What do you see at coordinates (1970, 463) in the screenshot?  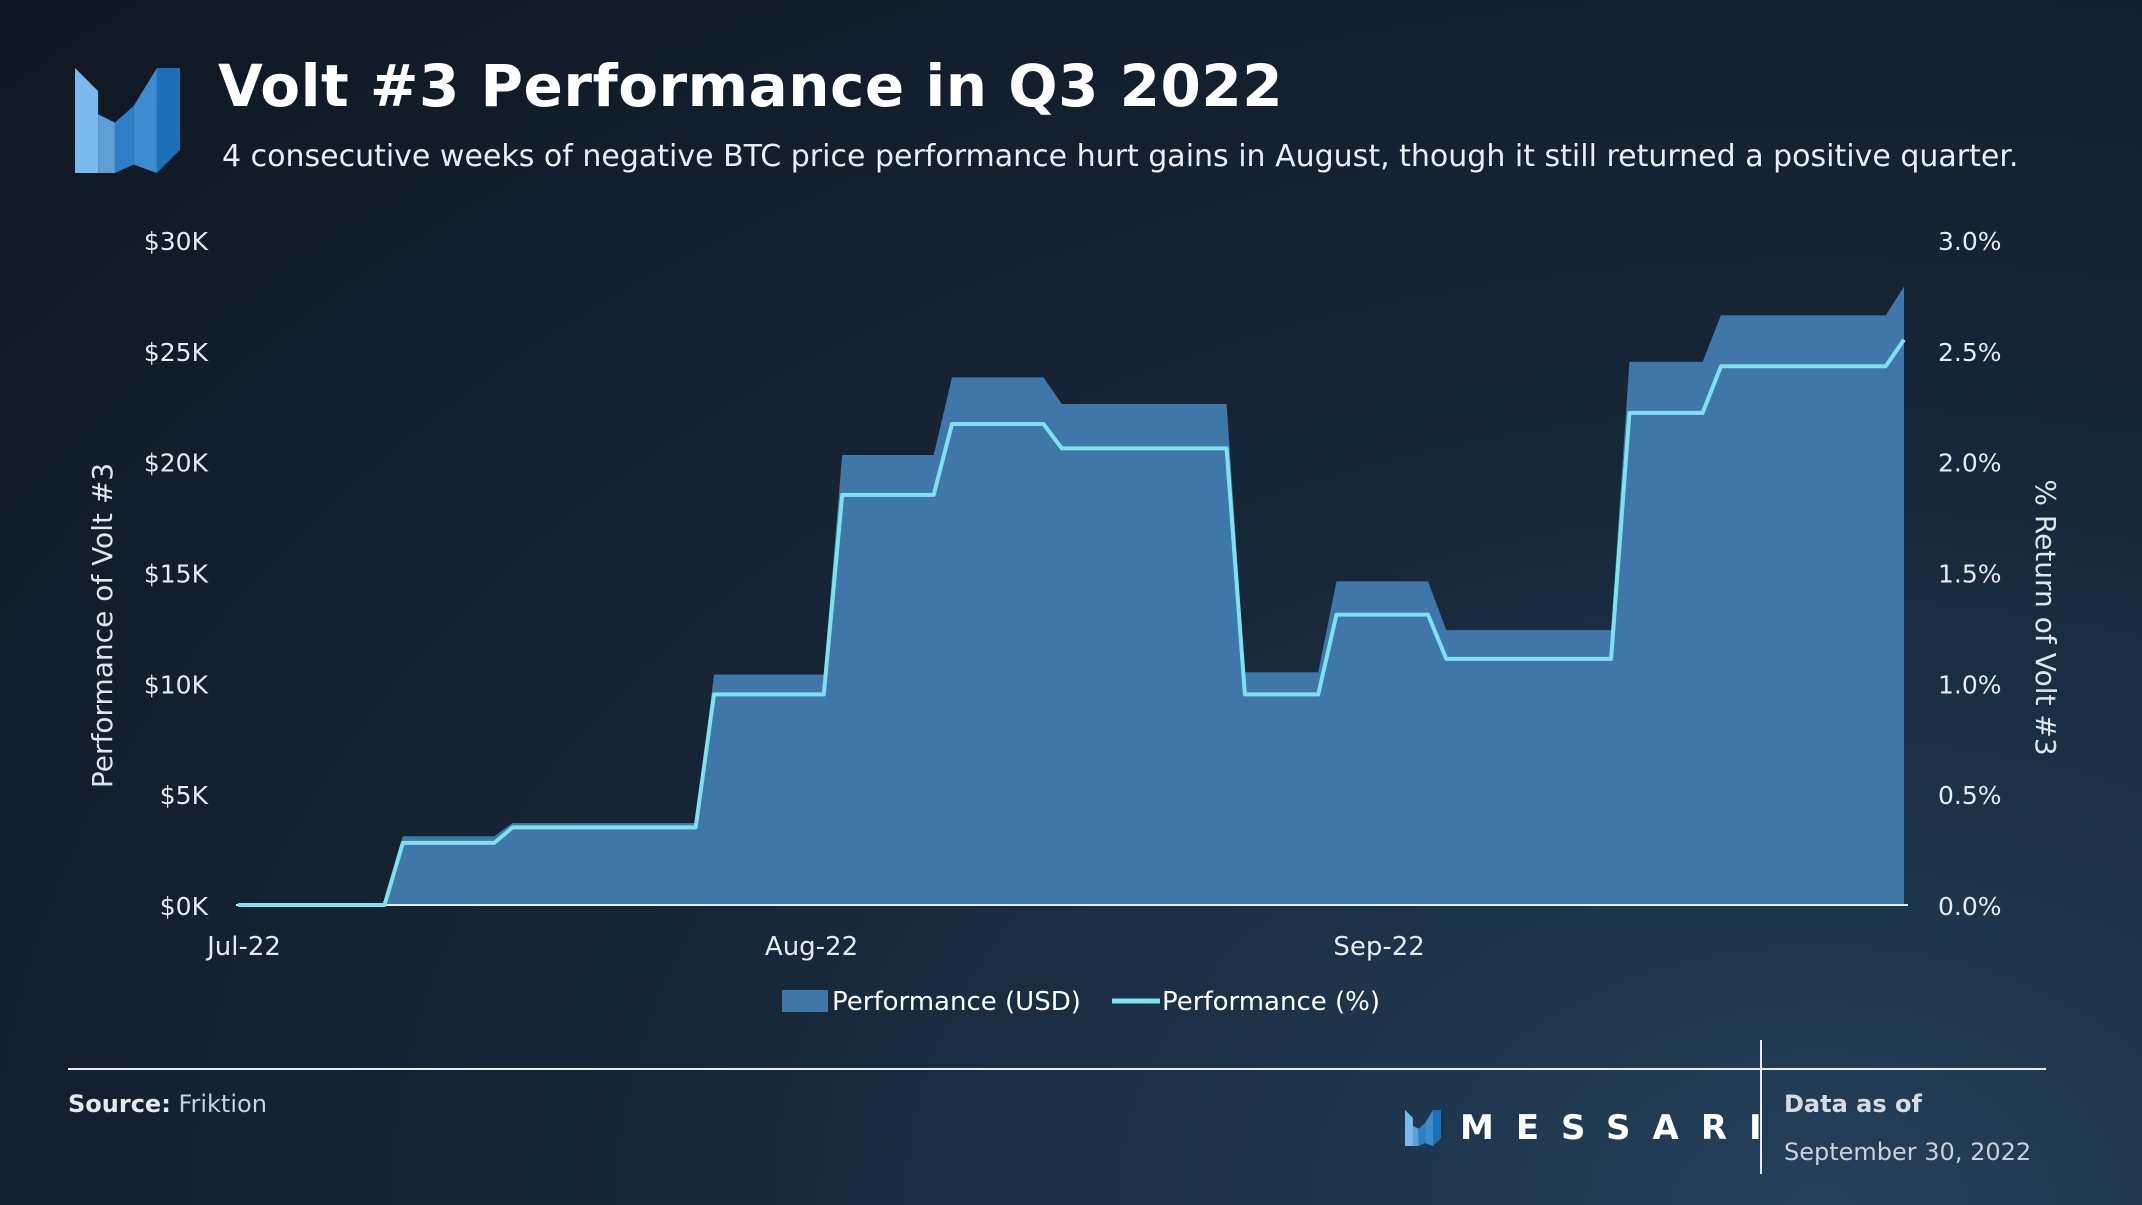 I see `right-axis-tick-label: 2.0%` at bounding box center [1970, 463].